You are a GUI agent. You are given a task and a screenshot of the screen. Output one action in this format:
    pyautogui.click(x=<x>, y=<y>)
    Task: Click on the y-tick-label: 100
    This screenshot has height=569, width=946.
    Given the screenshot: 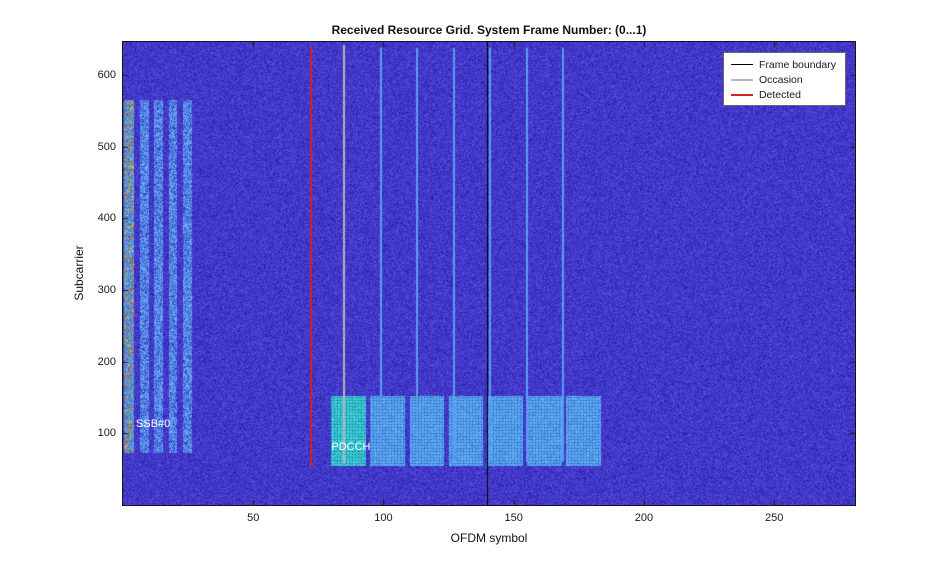 What is the action you would take?
    pyautogui.click(x=106, y=433)
    